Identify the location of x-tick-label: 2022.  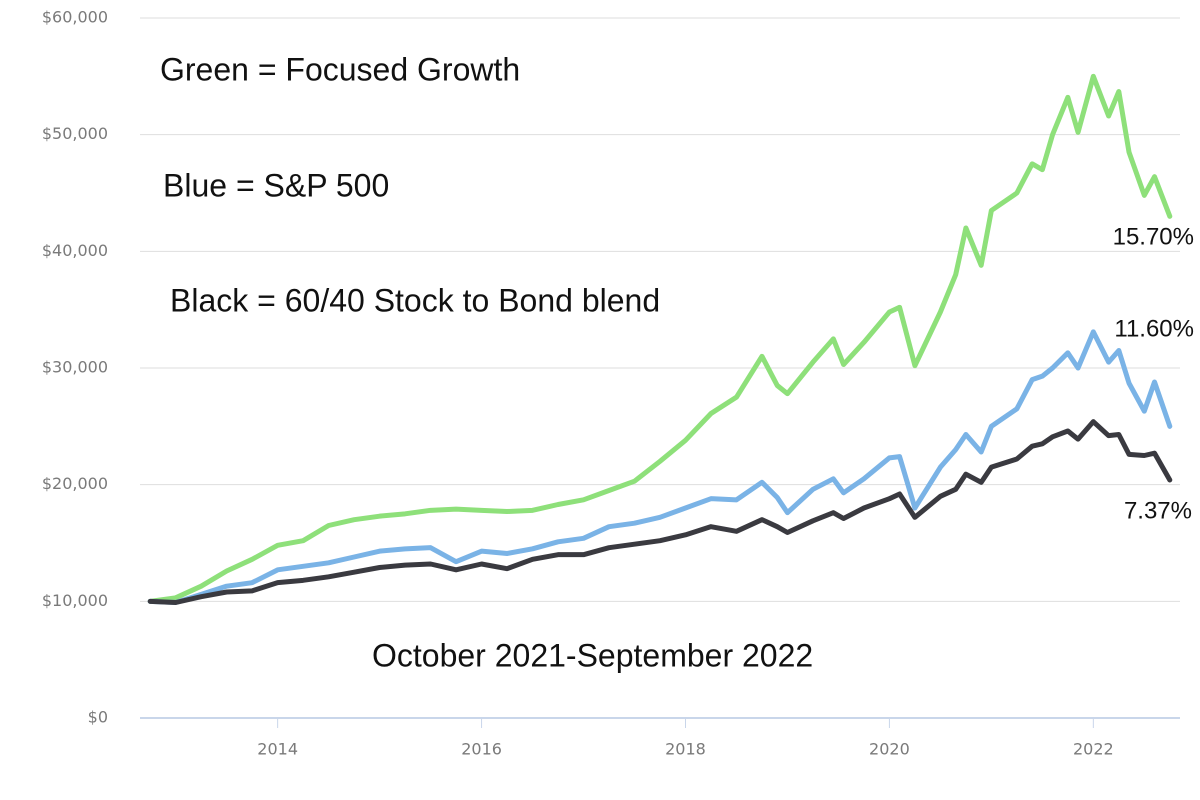
(1093, 749).